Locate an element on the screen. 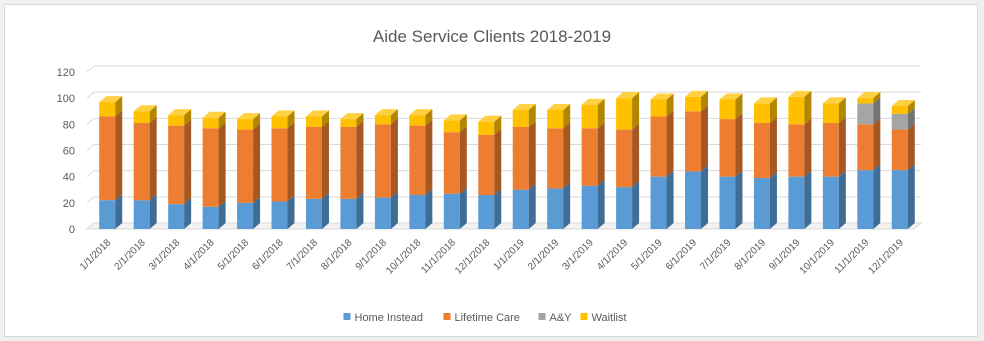 This screenshot has height=341, width=984. bar-stack-8/1/2018 is located at coordinates (352, 171).